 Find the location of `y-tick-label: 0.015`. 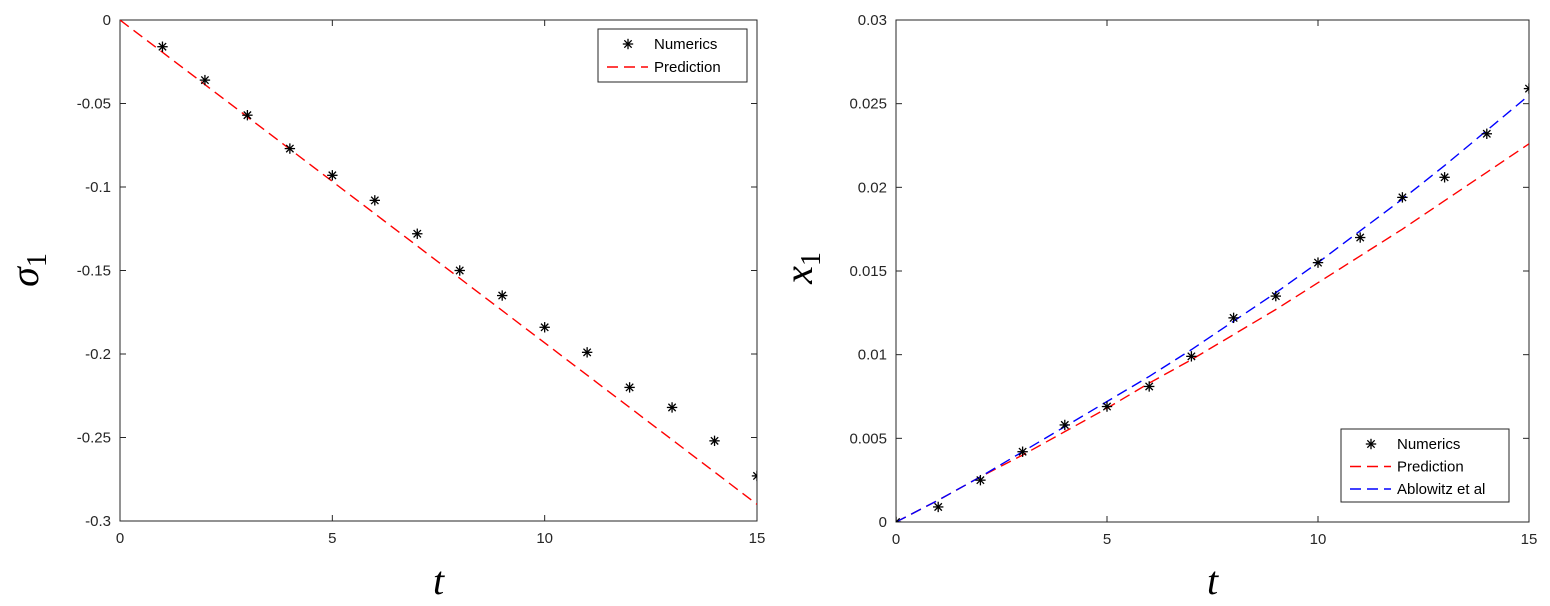

y-tick-label: 0.015 is located at coordinates (868, 271).